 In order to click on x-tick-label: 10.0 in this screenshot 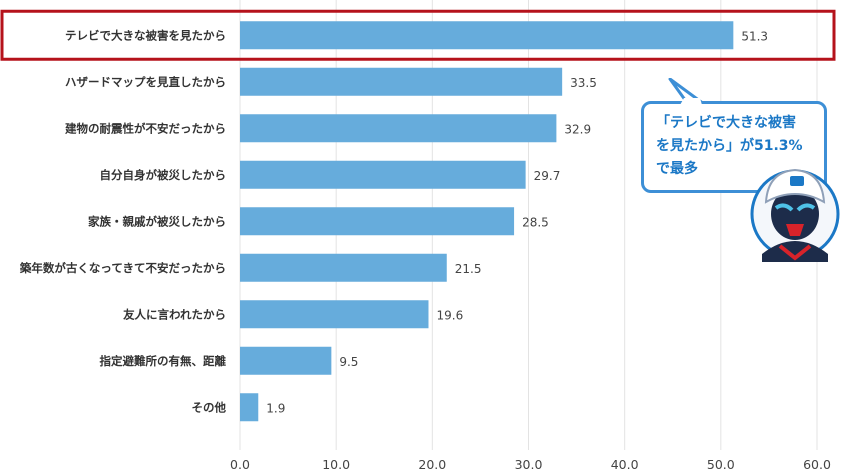, I will do `click(336, 464)`.